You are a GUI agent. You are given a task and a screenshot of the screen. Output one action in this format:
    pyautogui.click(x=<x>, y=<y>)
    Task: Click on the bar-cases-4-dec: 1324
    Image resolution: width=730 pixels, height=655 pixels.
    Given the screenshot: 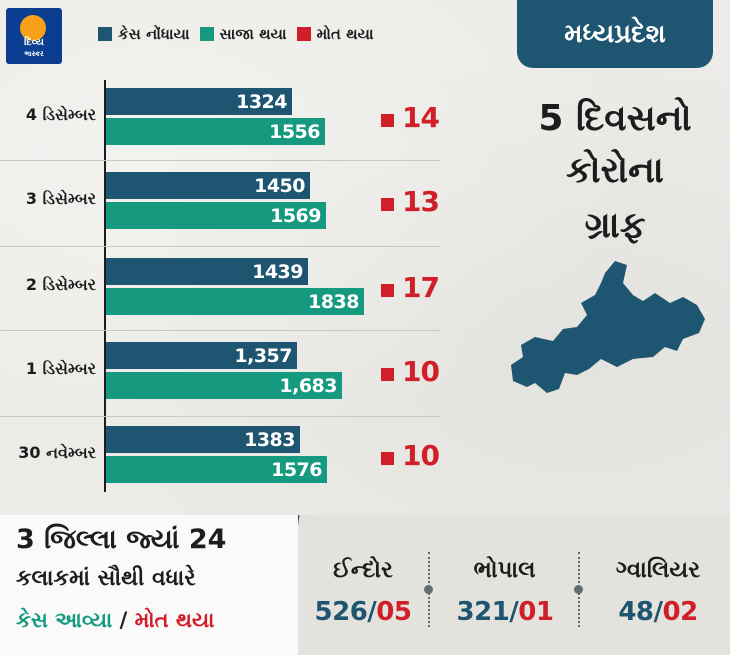 What is the action you would take?
    pyautogui.click(x=199, y=101)
    